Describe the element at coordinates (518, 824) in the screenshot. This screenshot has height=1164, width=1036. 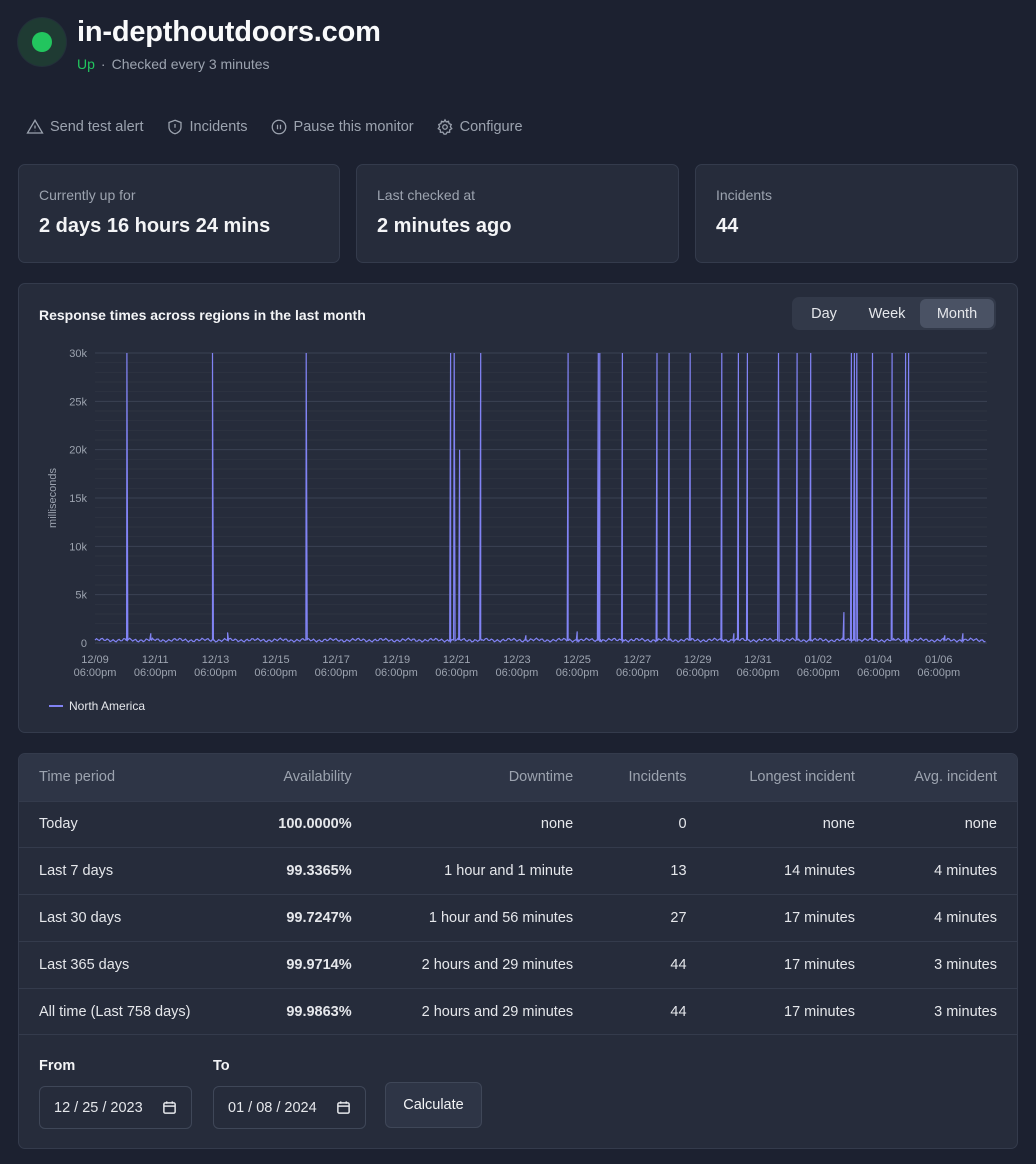
I see `table-row: Today 100.0000% none 0 none none` at that location.